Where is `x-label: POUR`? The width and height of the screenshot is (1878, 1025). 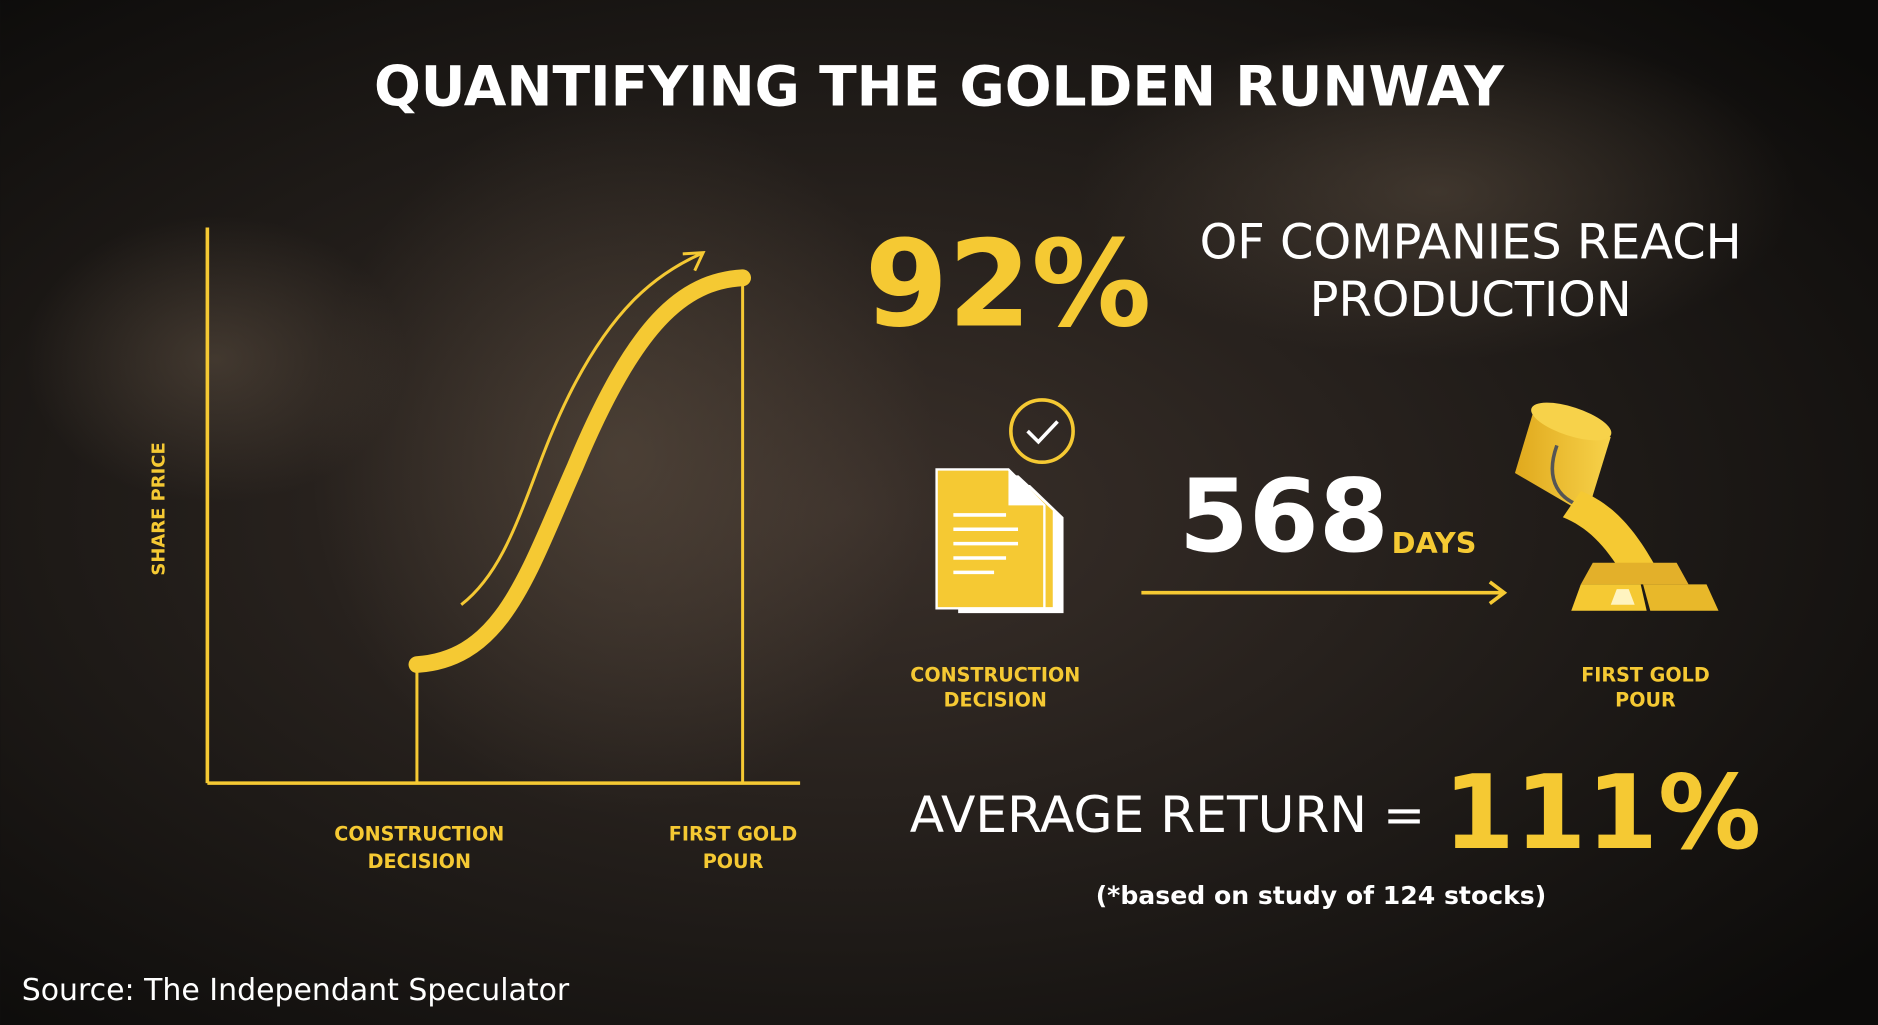 x-label: POUR is located at coordinates (733, 861).